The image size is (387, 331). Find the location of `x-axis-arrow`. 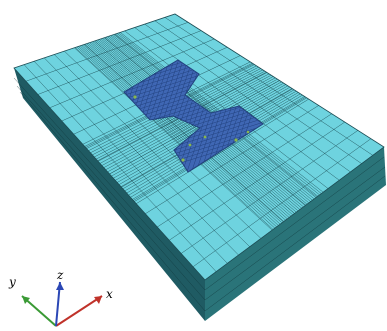

x-axis-arrow is located at coordinates (79, 311).